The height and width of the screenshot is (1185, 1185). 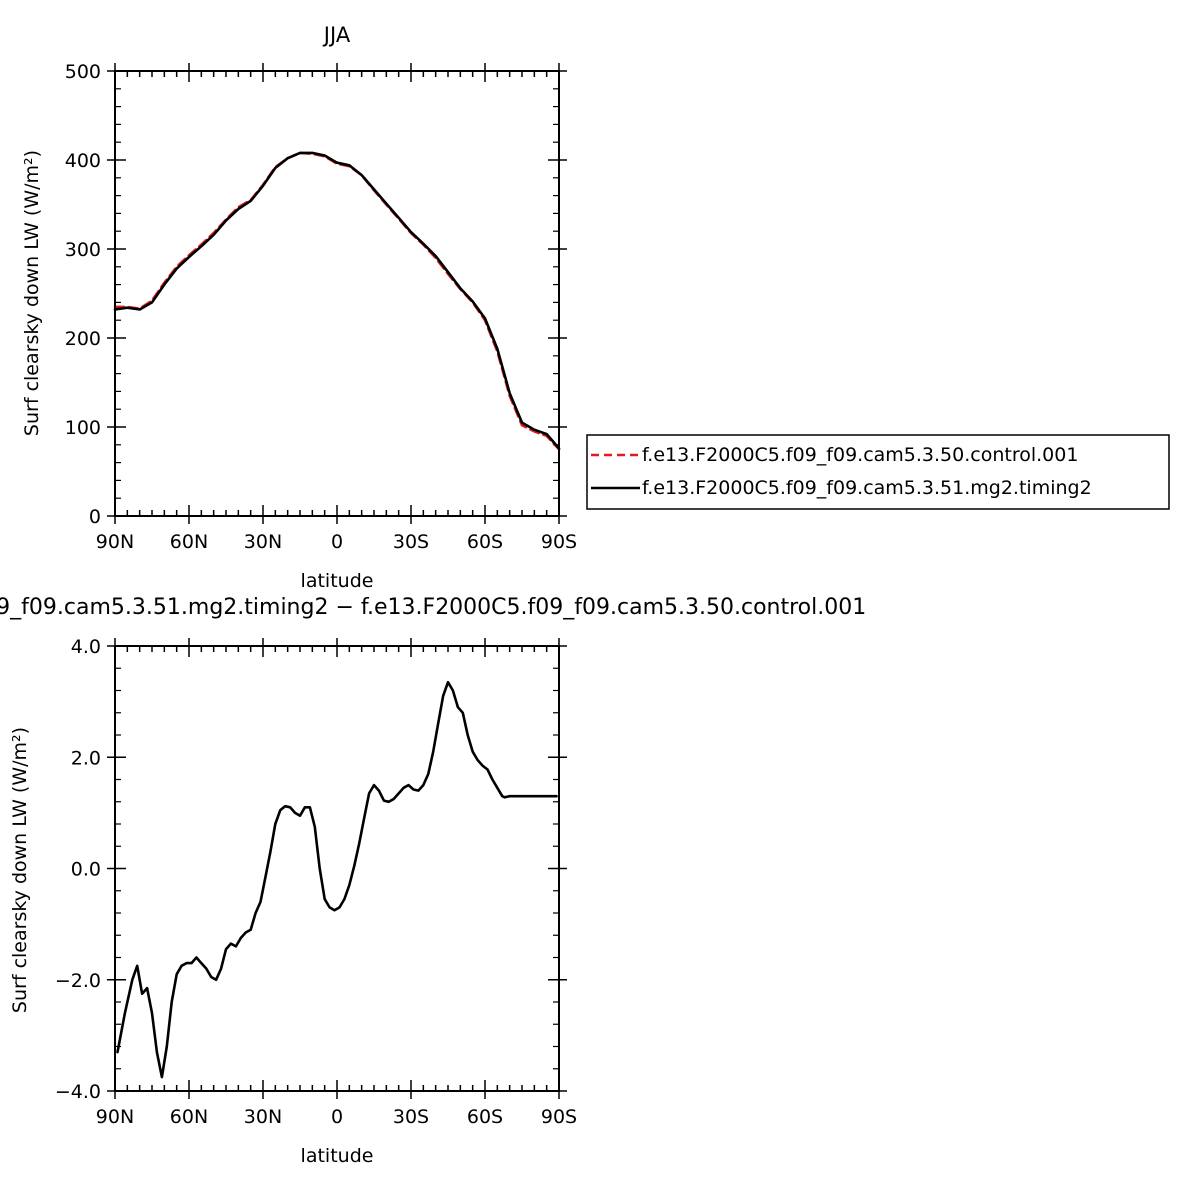 I want to click on top-chart-title: JJA, so click(x=336, y=35).